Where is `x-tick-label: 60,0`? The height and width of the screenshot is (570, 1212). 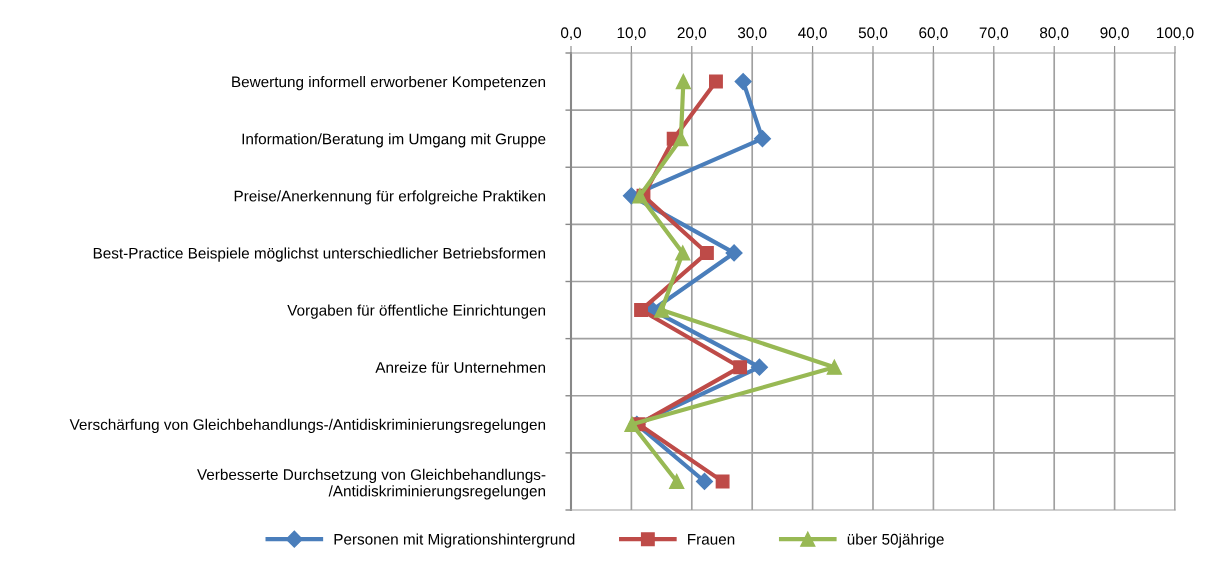
x-tick-label: 60,0 is located at coordinates (933, 33).